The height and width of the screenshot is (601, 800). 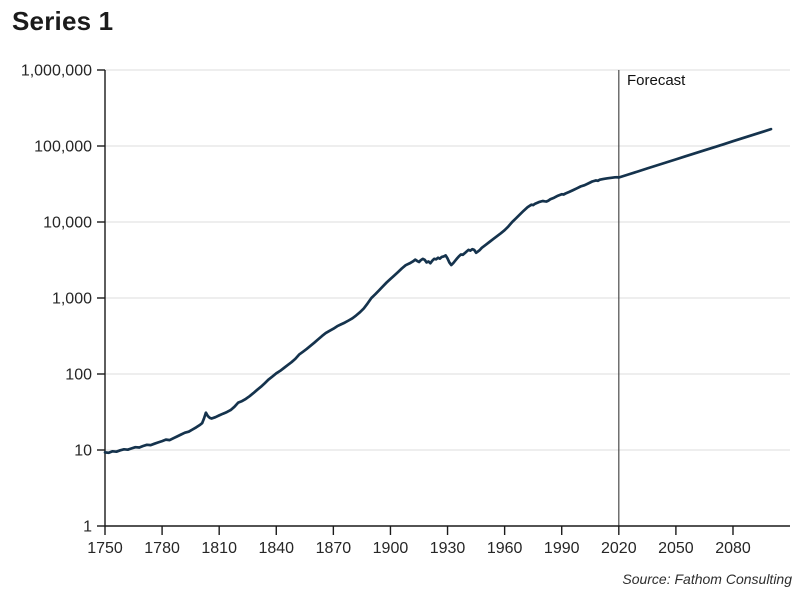 What do you see at coordinates (562, 548) in the screenshot?
I see `x-tick-label: 1990` at bounding box center [562, 548].